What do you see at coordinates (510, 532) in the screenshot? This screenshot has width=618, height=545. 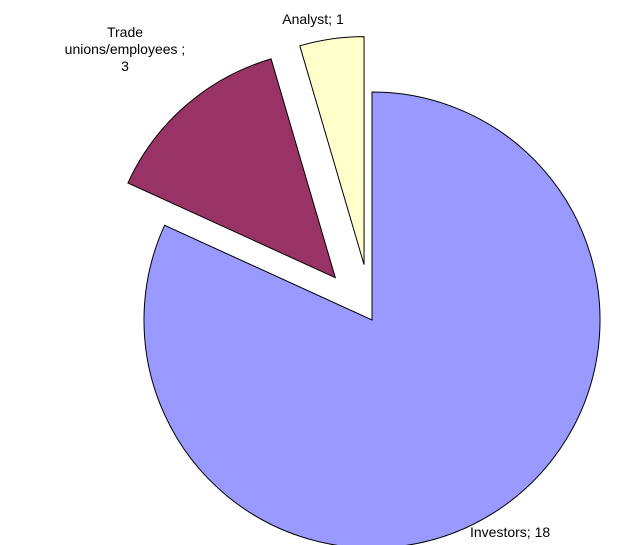 I see `data-label: Investors; 18` at bounding box center [510, 532].